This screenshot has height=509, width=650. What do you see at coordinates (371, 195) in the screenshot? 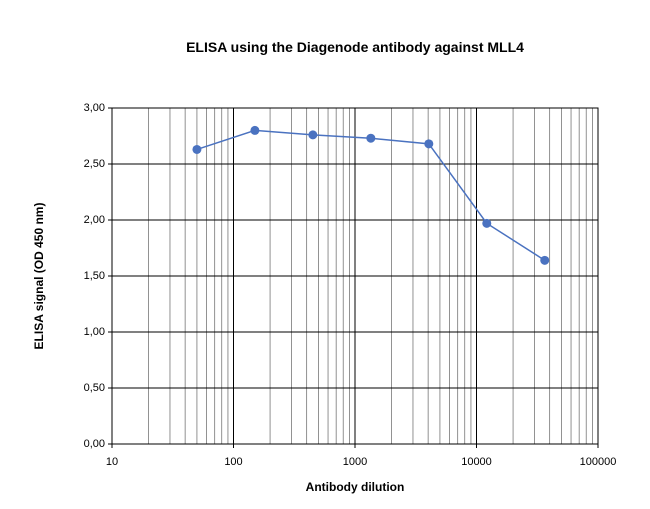
I see `series-line` at bounding box center [371, 195].